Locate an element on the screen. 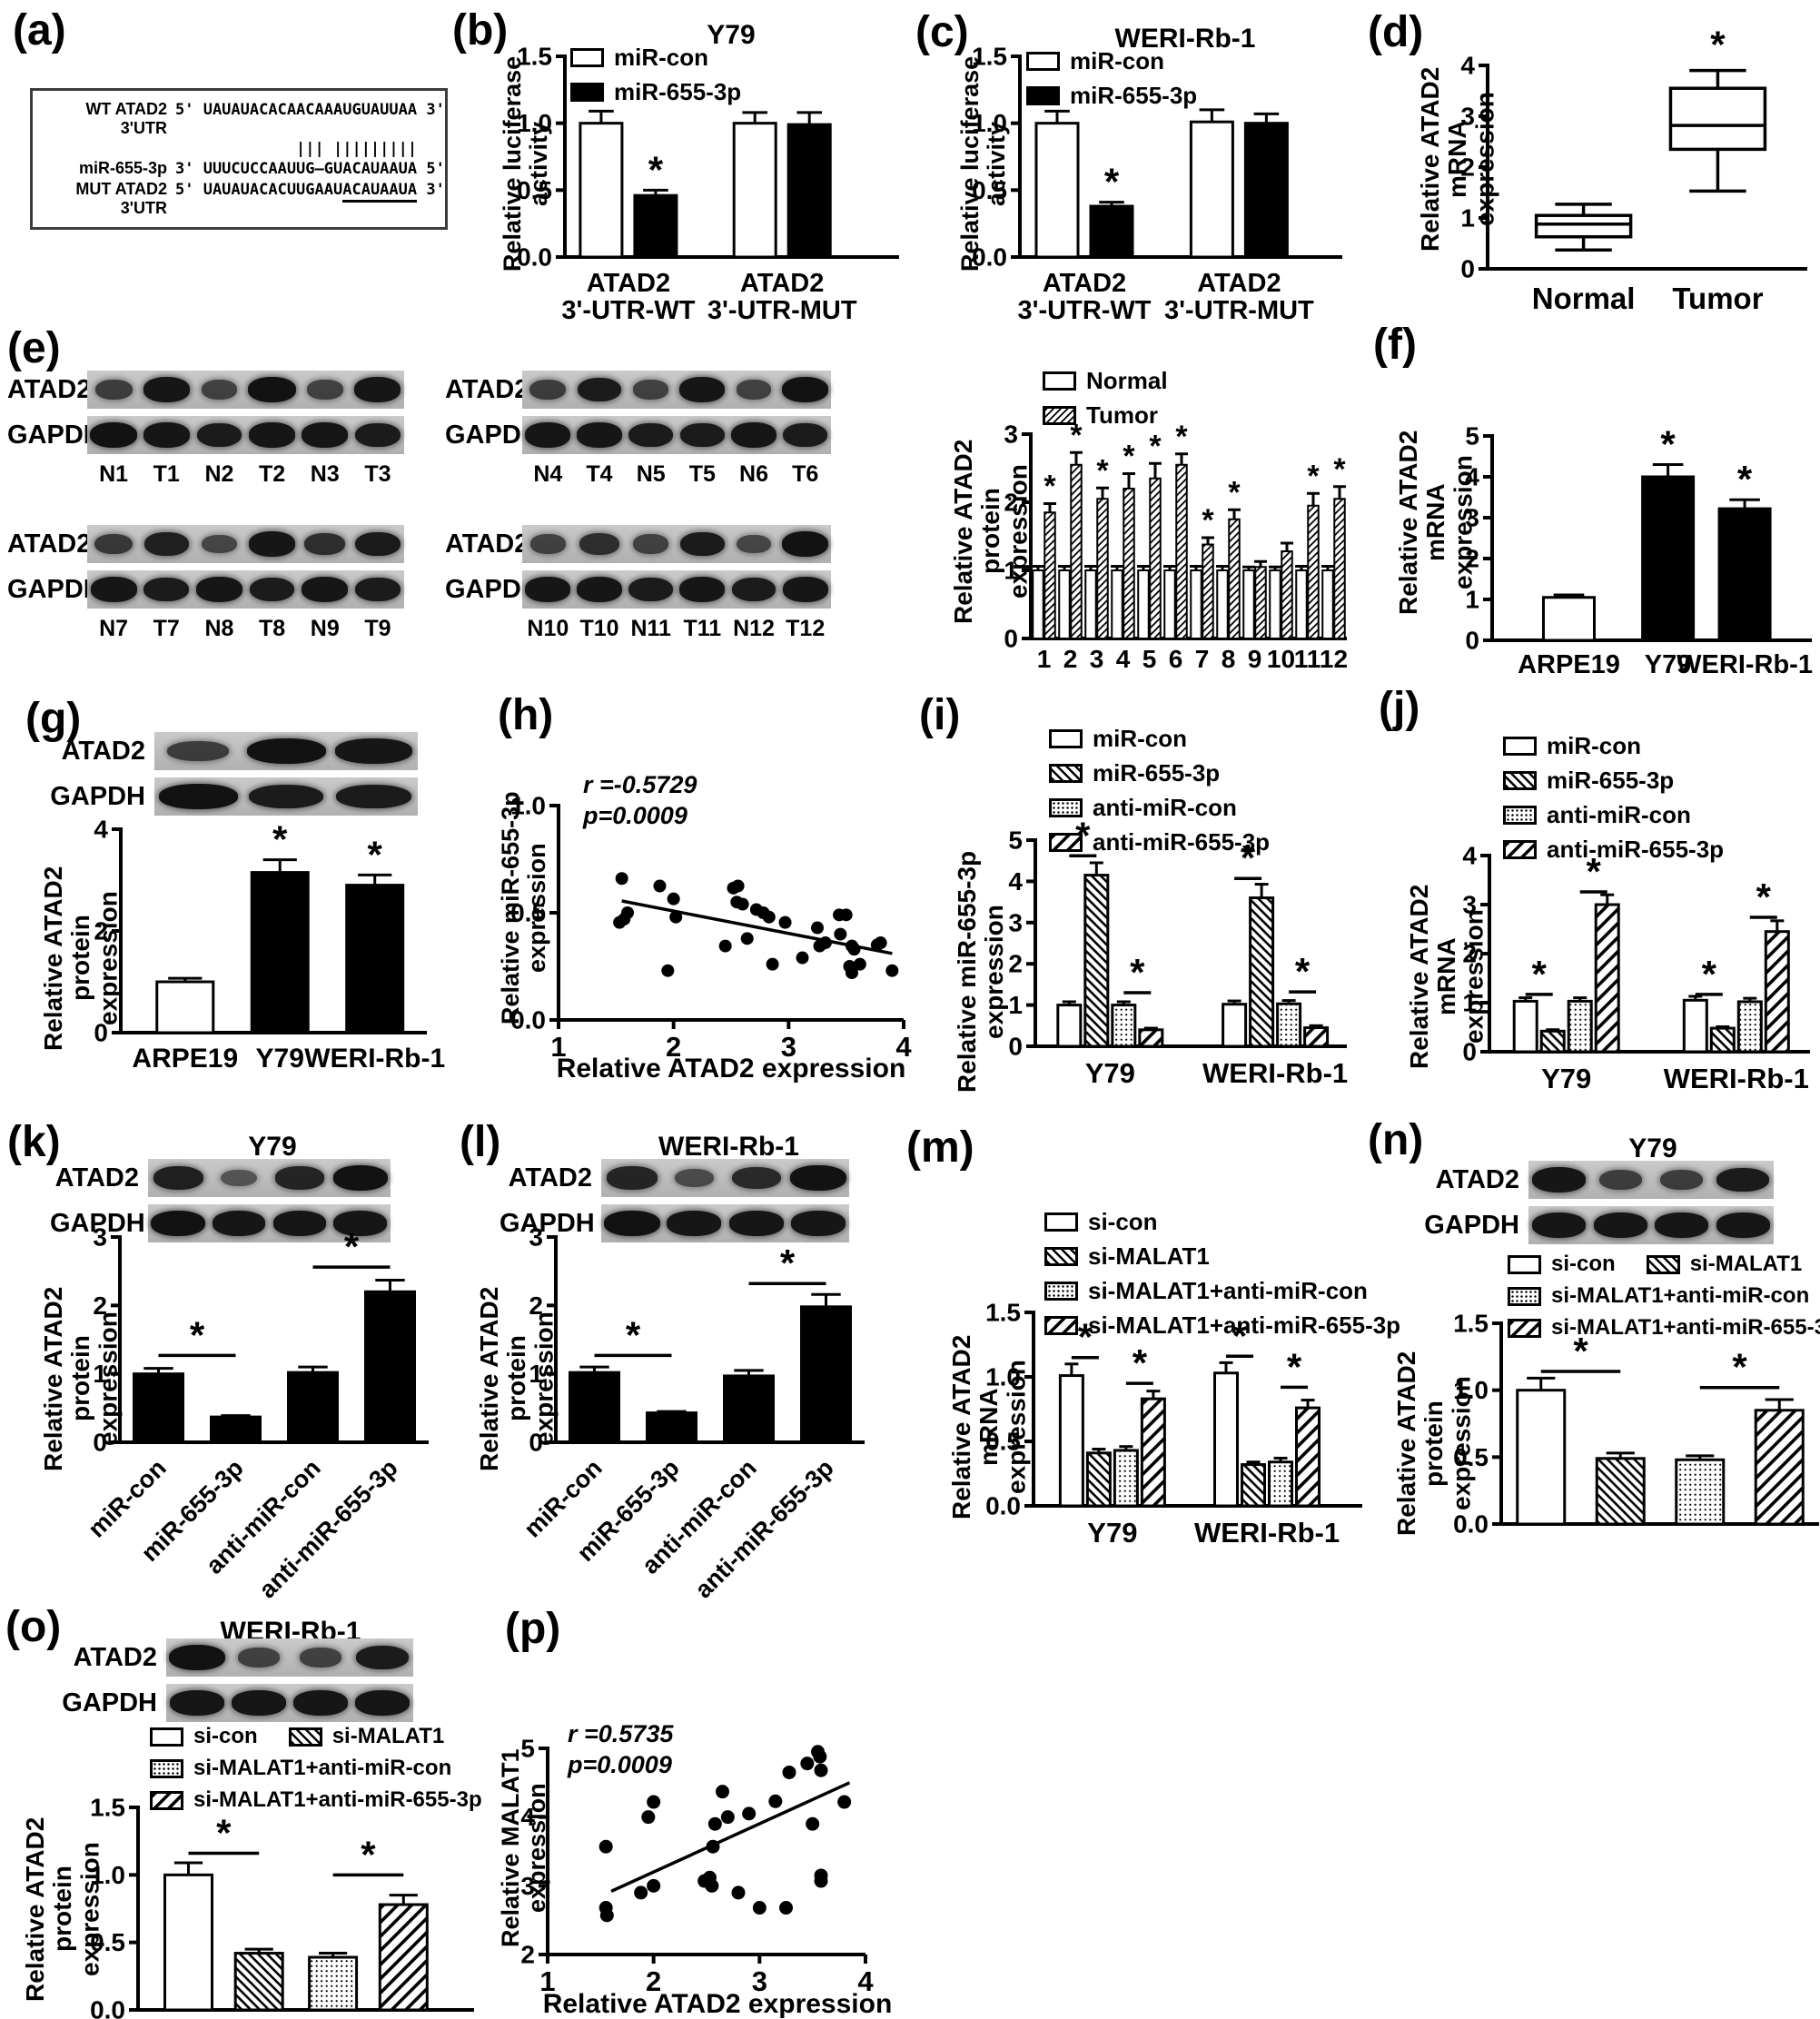  mut-sequence-post: 3' is located at coordinates (431, 189).